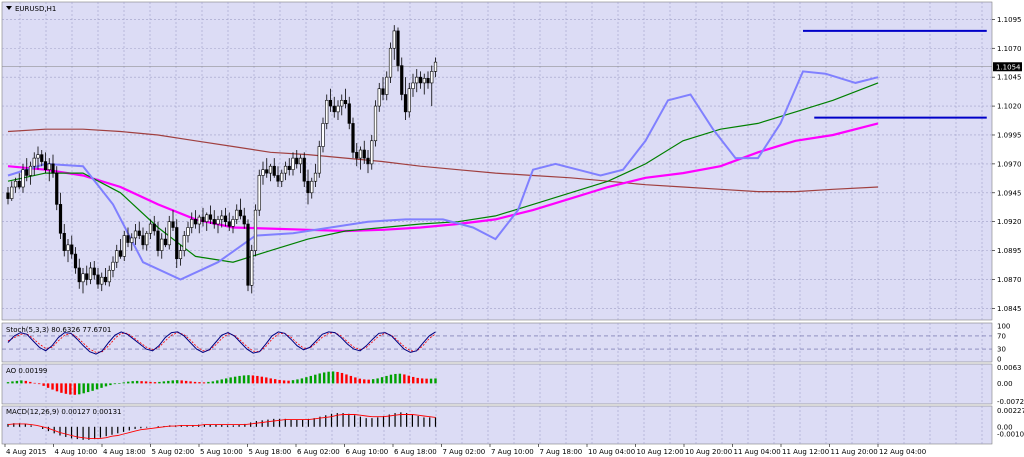 The image size is (1024, 457). Describe the element at coordinates (497, 425) in the screenshot. I see `macd-panel-bg` at that location.